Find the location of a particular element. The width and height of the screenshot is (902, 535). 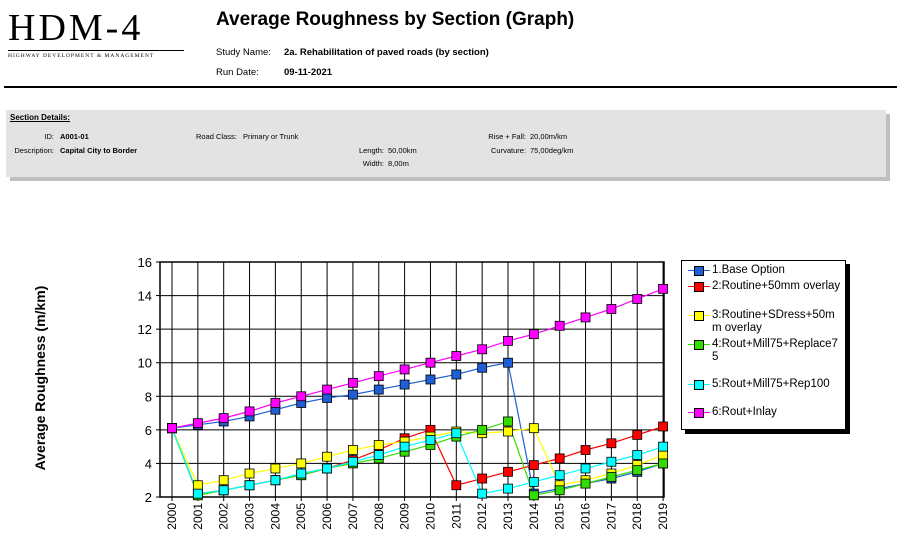

x-tick-label: 2007 is located at coordinates (353, 516).